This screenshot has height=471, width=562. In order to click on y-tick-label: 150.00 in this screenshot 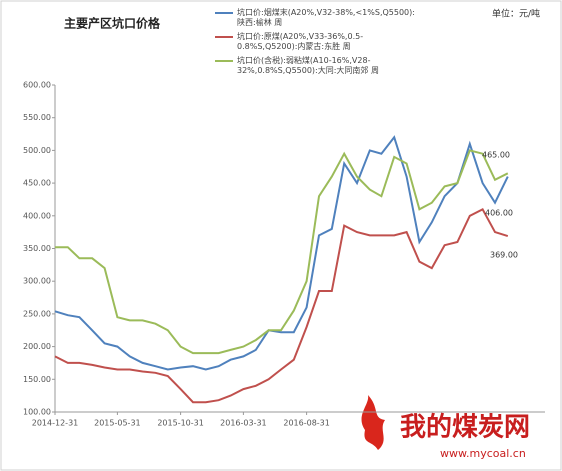, I will do `click(37, 379)`.